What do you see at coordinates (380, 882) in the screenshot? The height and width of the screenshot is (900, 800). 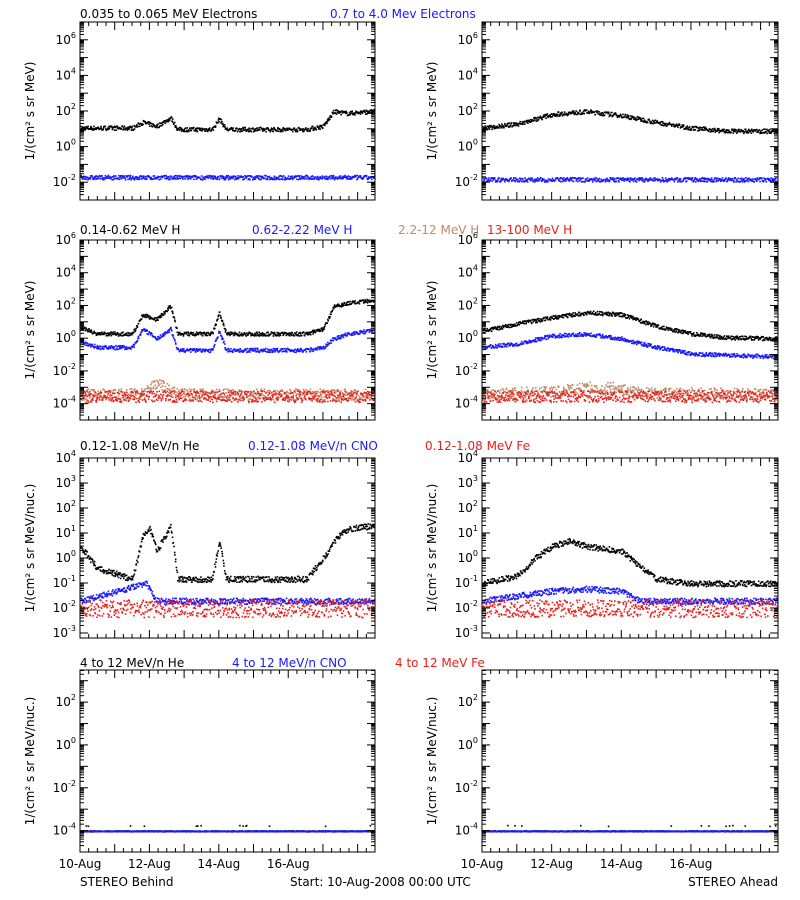 I see `footer-center-label: Start: 10-Aug-2008 00:00 UTC` at bounding box center [380, 882].